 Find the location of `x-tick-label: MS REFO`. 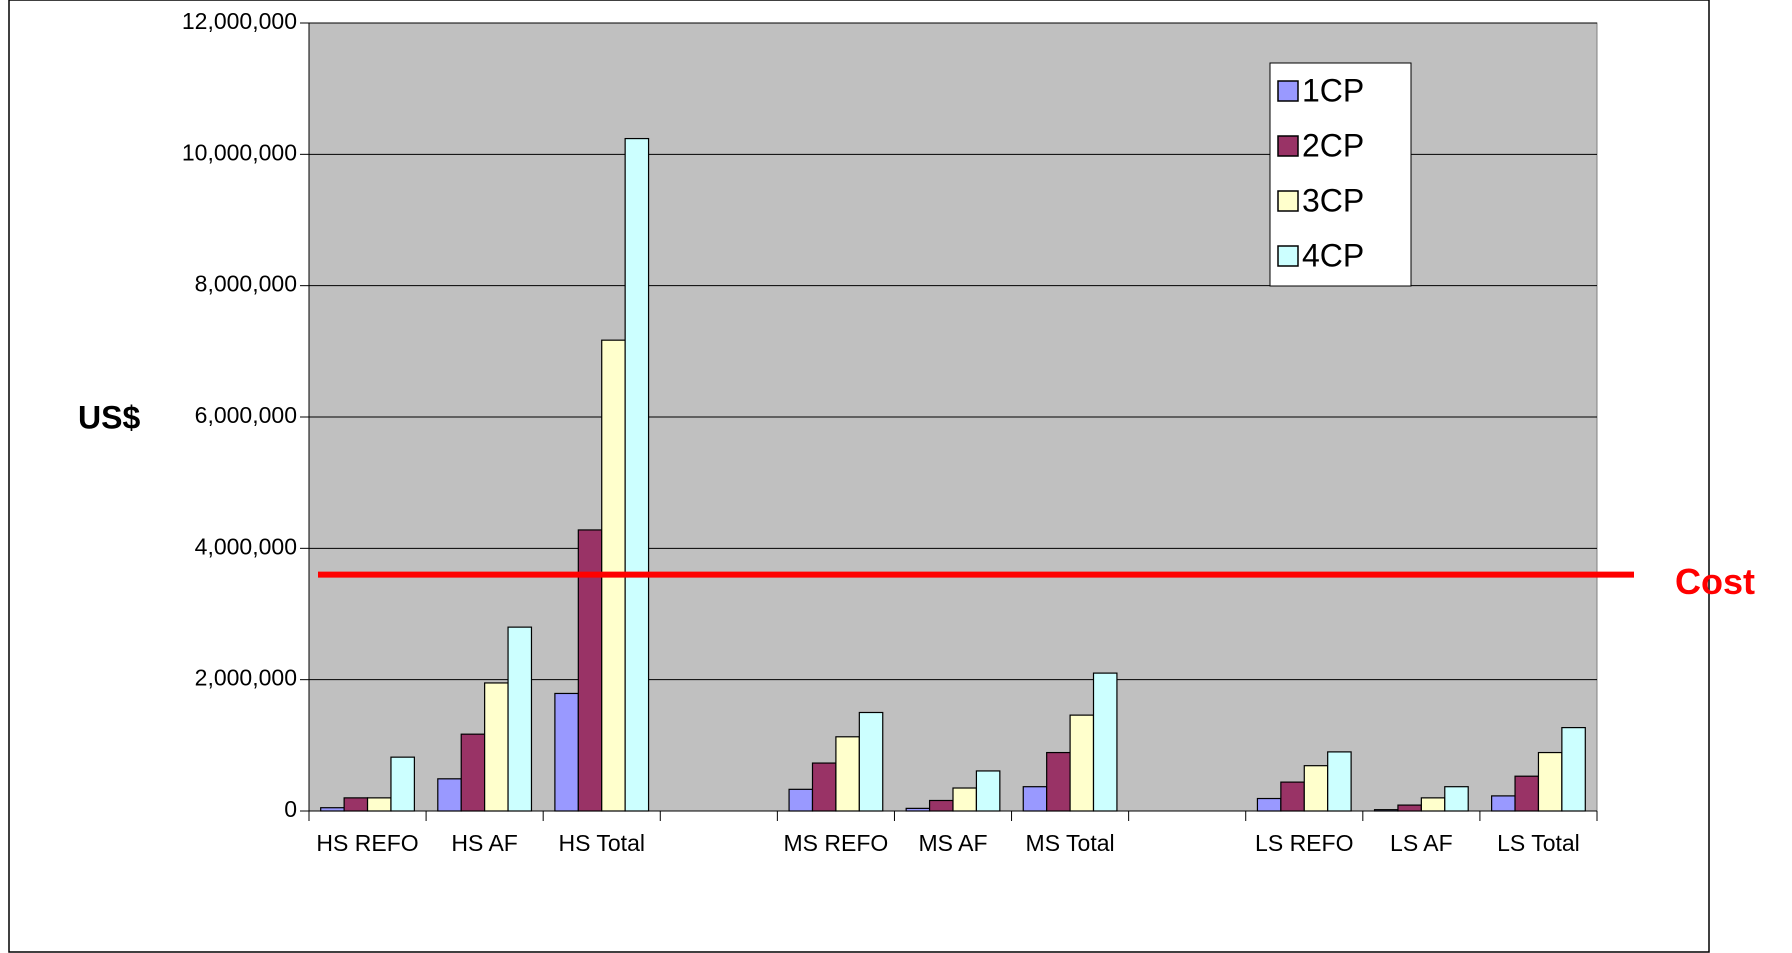

x-tick-label: MS REFO is located at coordinates (836, 843).